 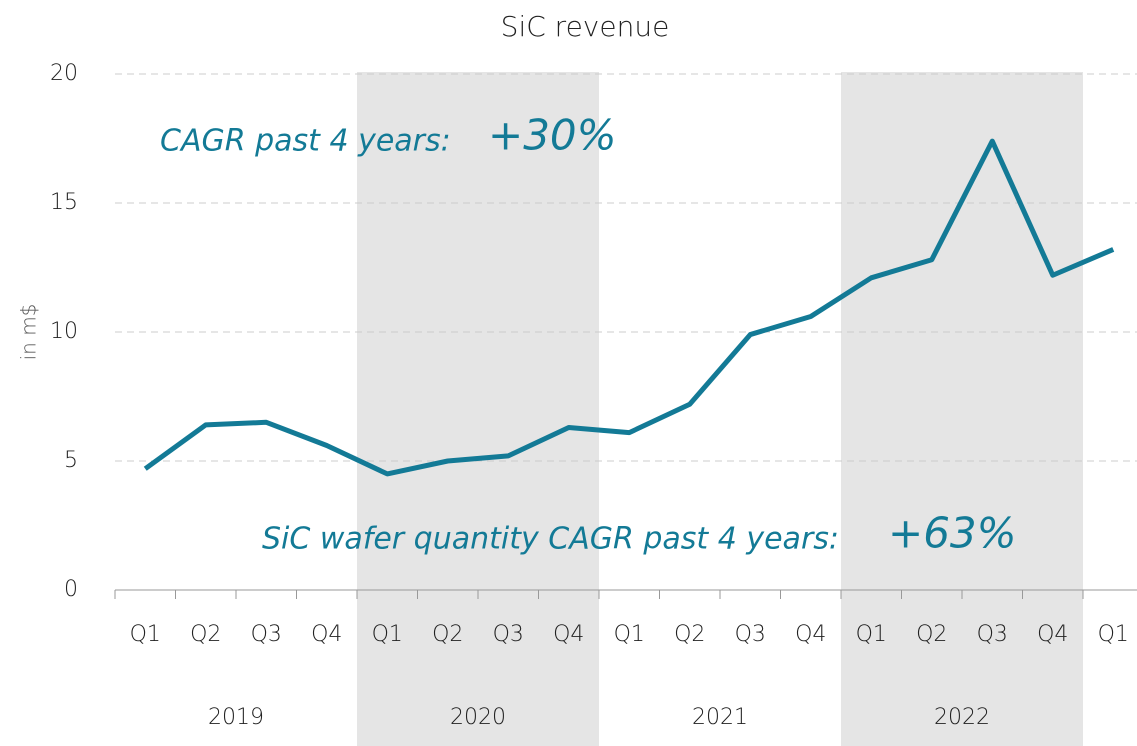 What do you see at coordinates (64, 202) in the screenshot?
I see `y-tick-label: 15` at bounding box center [64, 202].